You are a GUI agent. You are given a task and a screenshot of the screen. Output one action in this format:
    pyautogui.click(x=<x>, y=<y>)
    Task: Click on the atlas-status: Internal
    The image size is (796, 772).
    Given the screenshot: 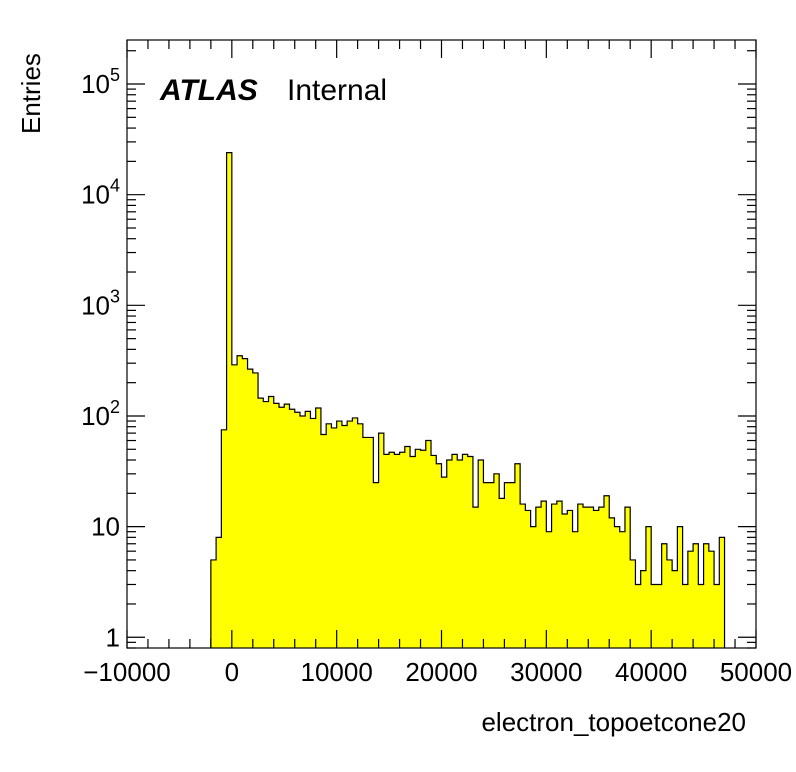 What is the action you would take?
    pyautogui.click(x=337, y=90)
    